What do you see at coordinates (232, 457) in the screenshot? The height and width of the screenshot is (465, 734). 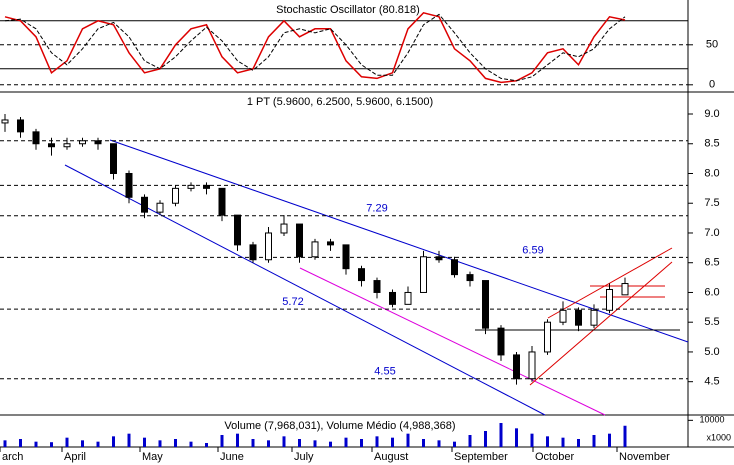 I see `x-tick-label: June` at bounding box center [232, 457].